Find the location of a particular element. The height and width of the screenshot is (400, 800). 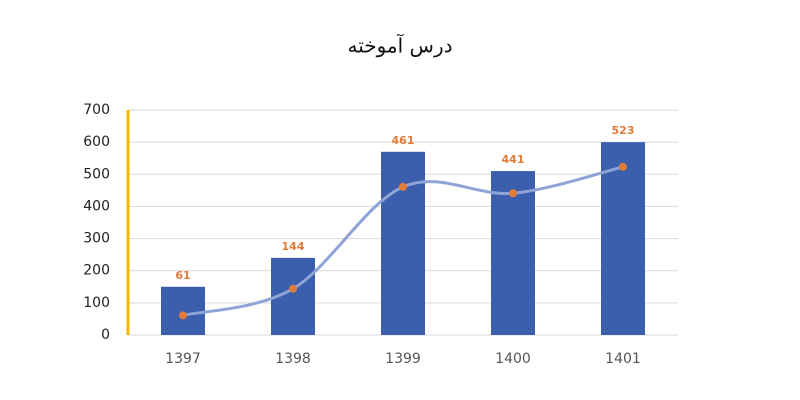

data-label: 461 is located at coordinates (403, 140).